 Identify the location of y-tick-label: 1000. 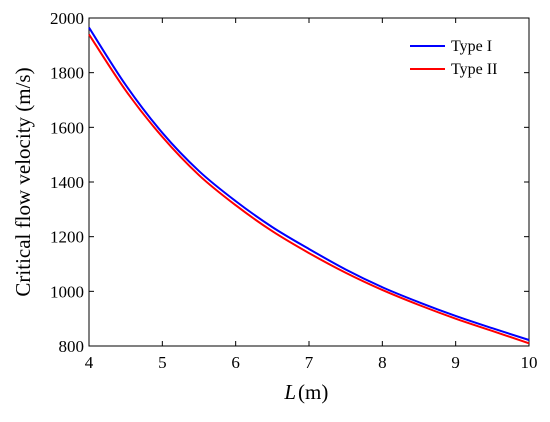
(67, 291).